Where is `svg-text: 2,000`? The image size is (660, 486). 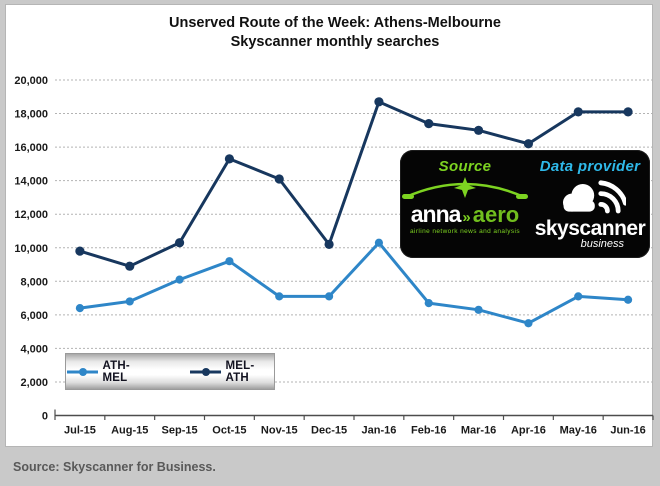 svg-text: 2,000 is located at coordinates (34, 383).